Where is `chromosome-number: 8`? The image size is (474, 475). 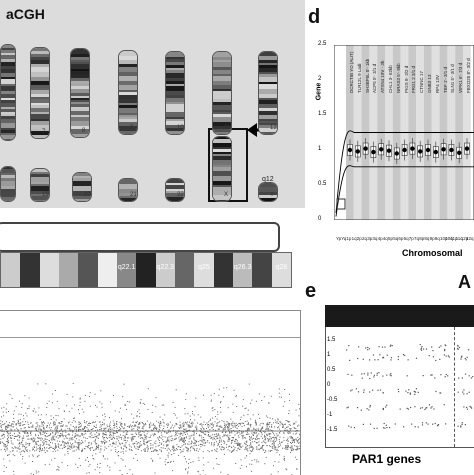
chromosome-number: 8 is located at coordinates (83, 131).